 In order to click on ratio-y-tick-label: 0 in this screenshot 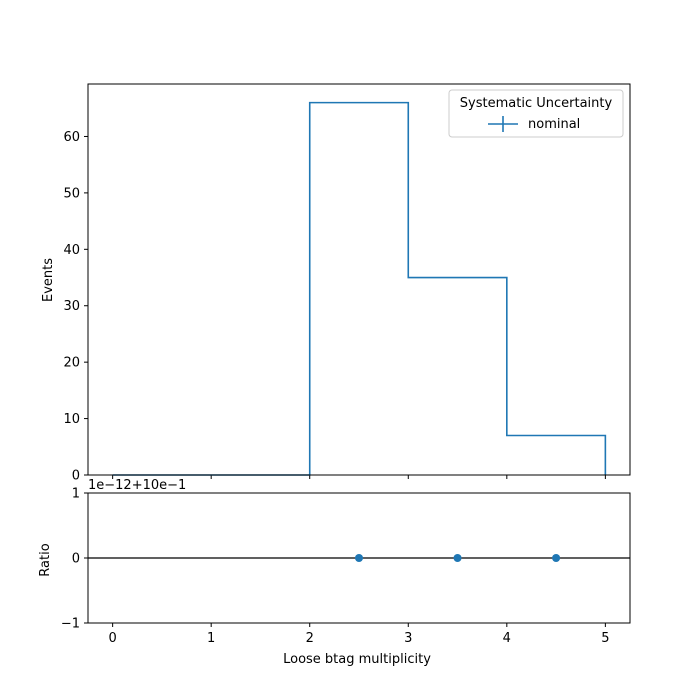, I will do `click(76, 559)`.